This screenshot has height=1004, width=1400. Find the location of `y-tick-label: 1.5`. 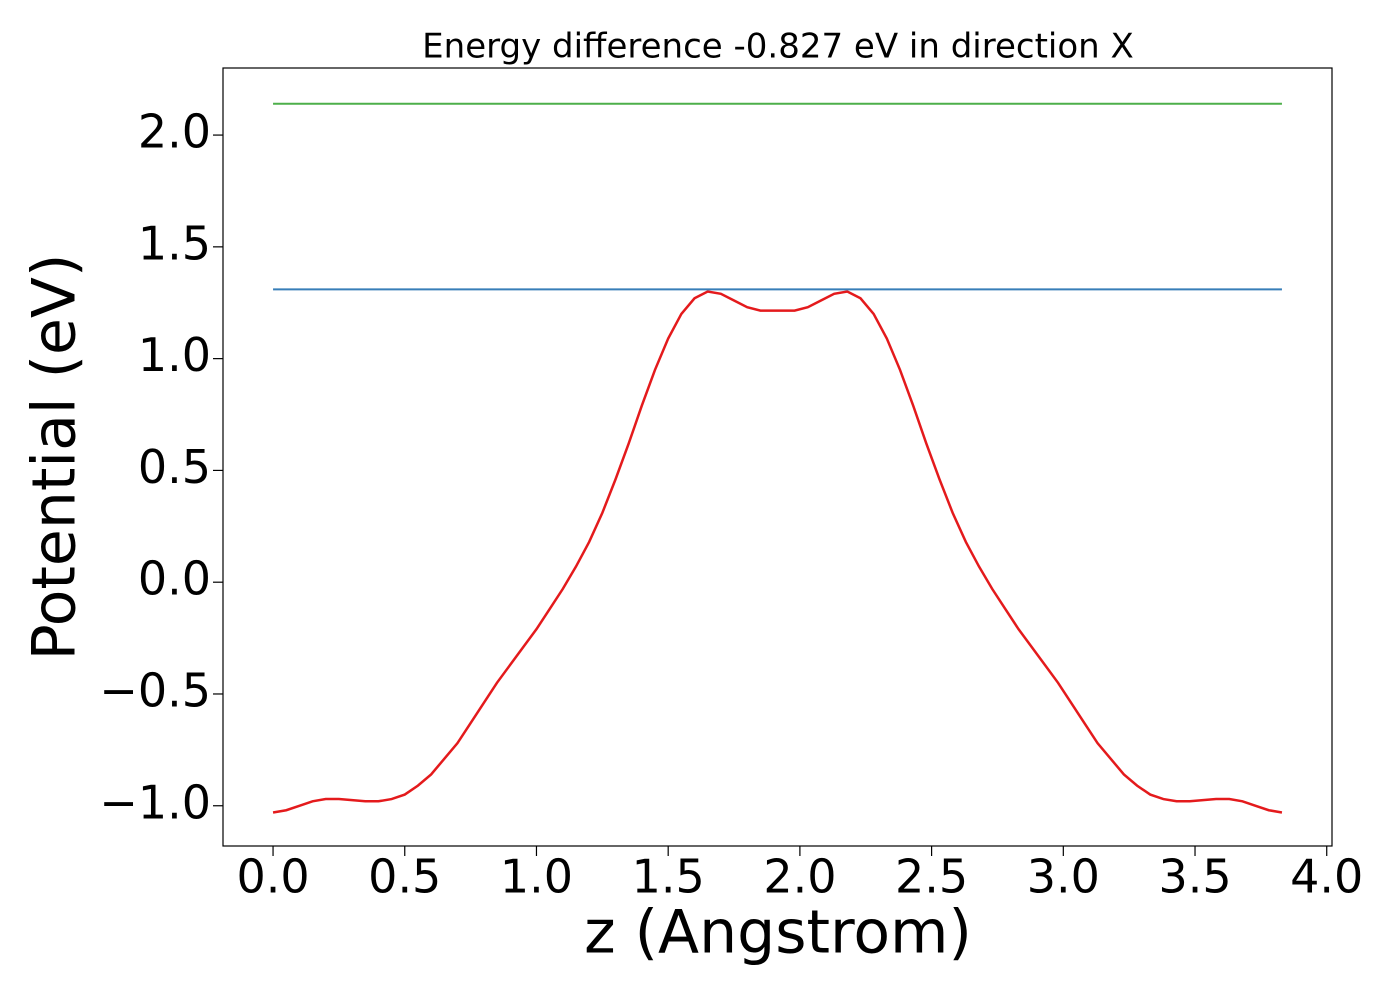

y-tick-label: 1.5 is located at coordinates (174, 243).